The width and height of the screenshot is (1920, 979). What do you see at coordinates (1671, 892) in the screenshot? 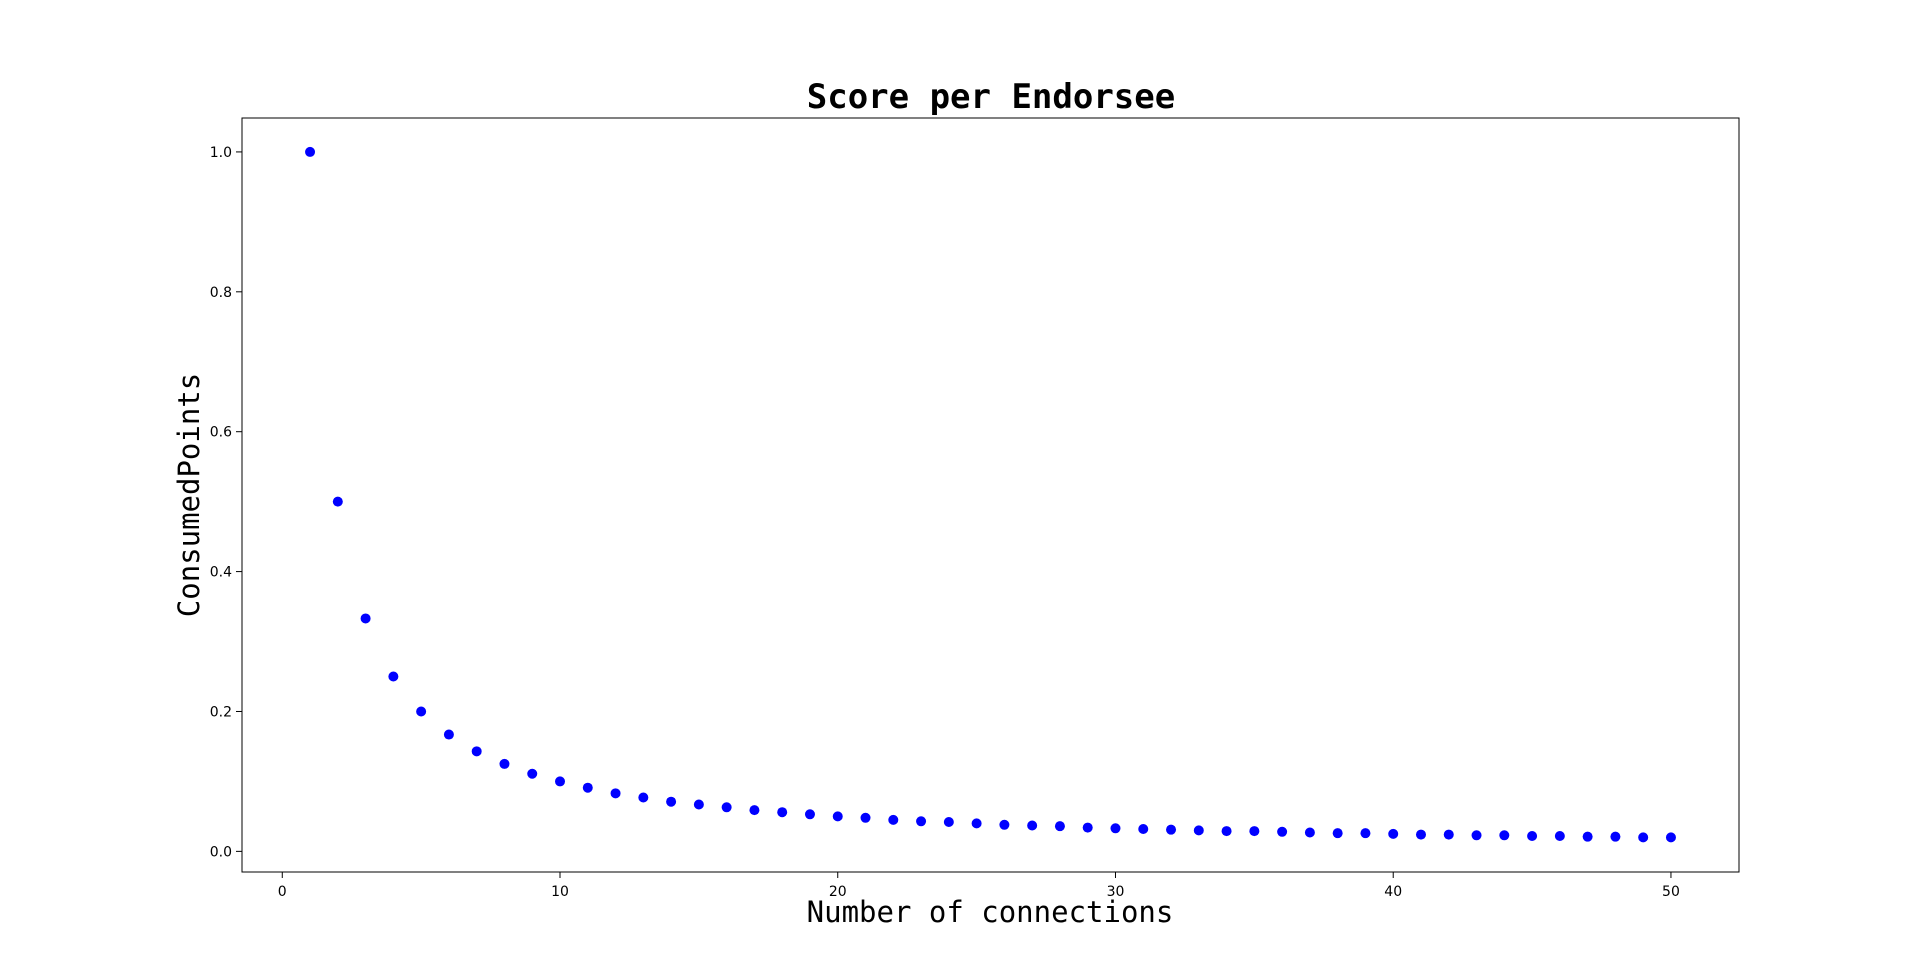
I see `x-tick-label: 50` at bounding box center [1671, 892].